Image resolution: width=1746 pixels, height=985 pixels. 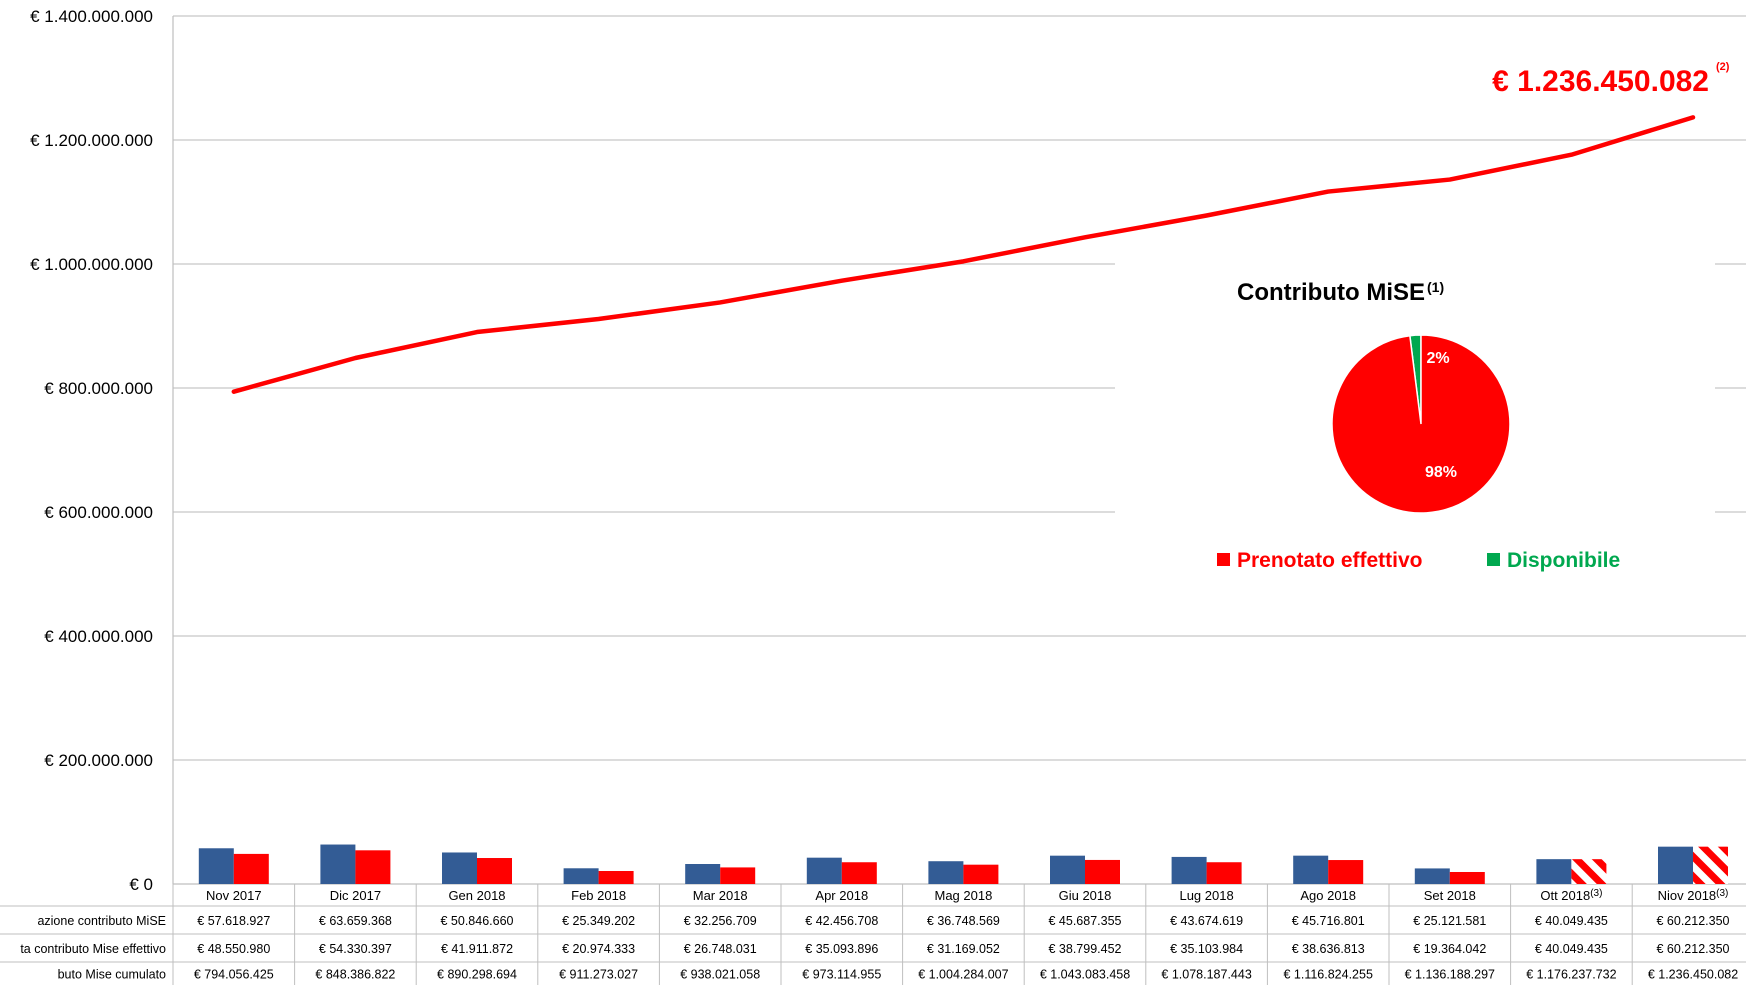 I want to click on y-tick-label: € 1.000.000.000, so click(x=91, y=264).